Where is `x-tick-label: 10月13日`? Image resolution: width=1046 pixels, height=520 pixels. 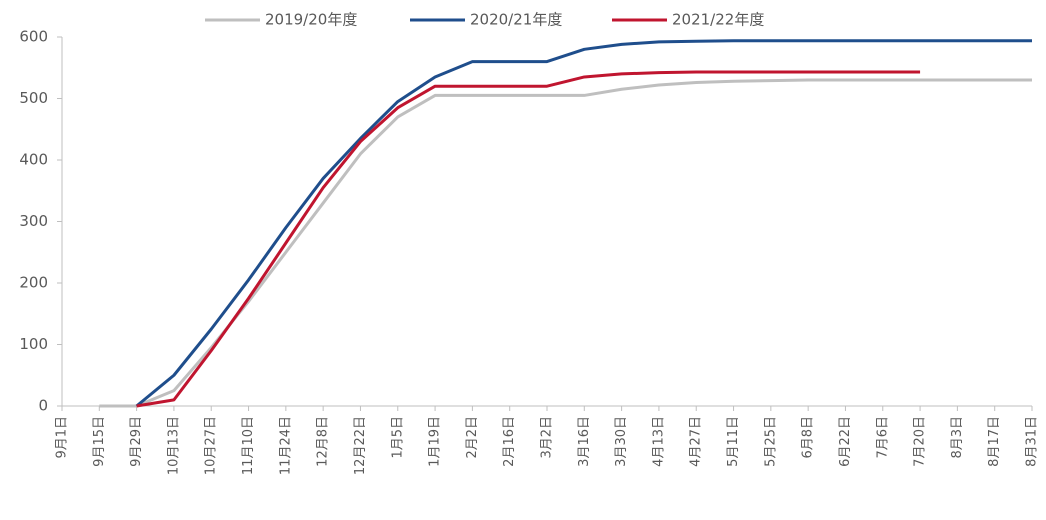 x-tick-label: 10月13日 is located at coordinates (173, 445).